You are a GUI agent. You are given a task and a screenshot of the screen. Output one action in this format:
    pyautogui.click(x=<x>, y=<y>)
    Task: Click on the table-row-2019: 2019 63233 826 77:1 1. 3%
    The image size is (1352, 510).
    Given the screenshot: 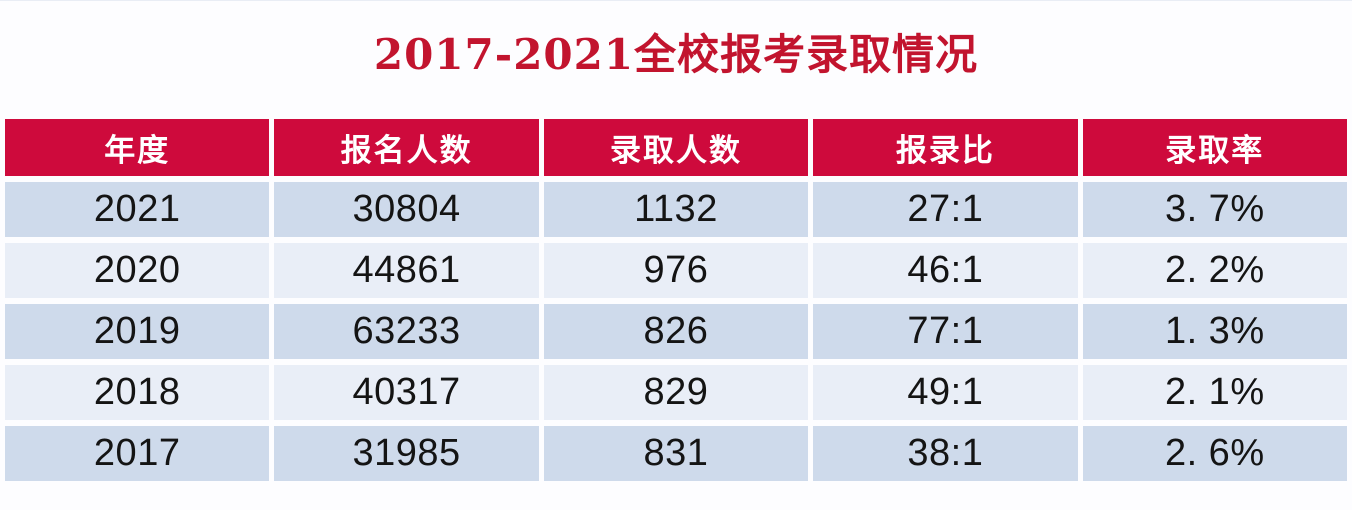 What is the action you would take?
    pyautogui.click(x=676, y=331)
    